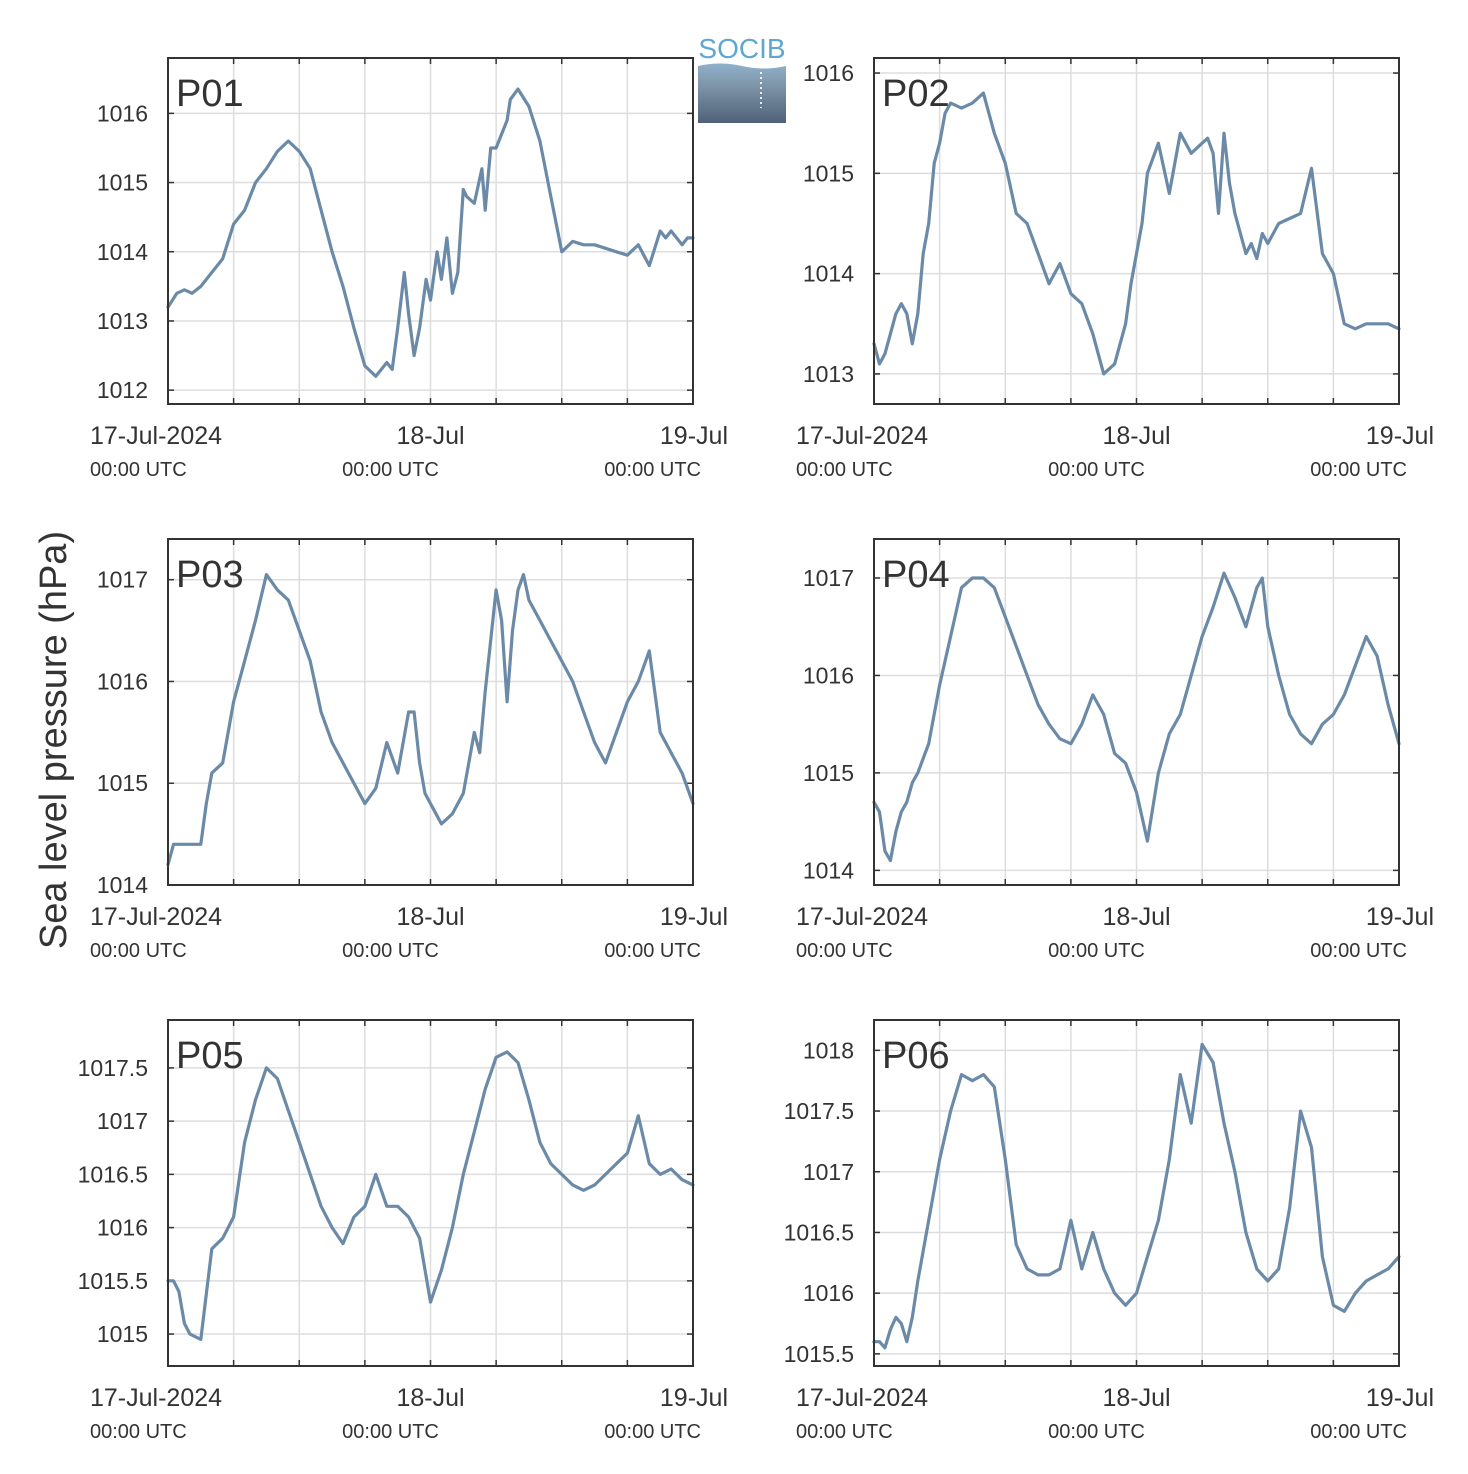  I want to click on panel-label: P06, so click(916, 1056).